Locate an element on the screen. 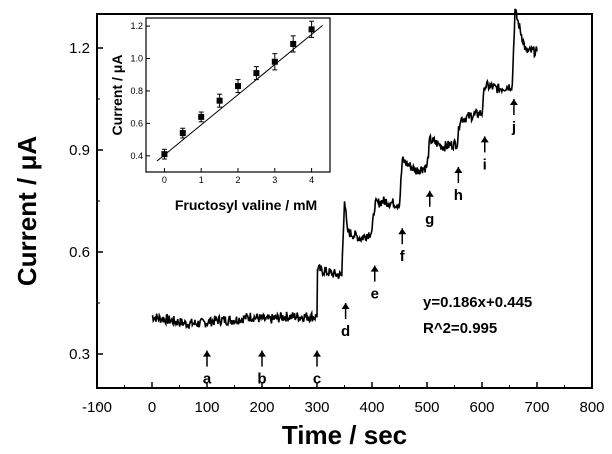 The image size is (612, 454). inset-x-tick-label: 1 is located at coordinates (201, 180).